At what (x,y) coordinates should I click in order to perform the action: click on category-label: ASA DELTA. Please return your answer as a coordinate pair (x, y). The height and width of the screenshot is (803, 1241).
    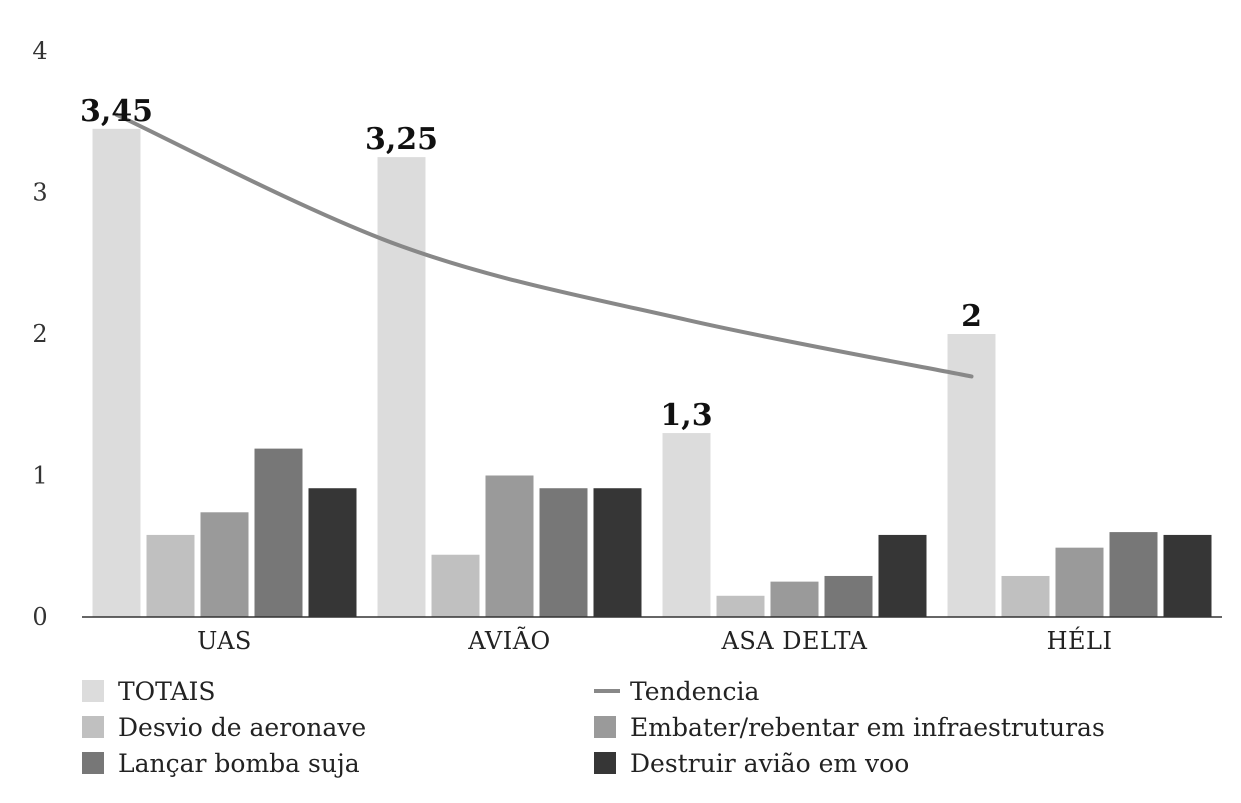
    Looking at the image, I should click on (793, 641).